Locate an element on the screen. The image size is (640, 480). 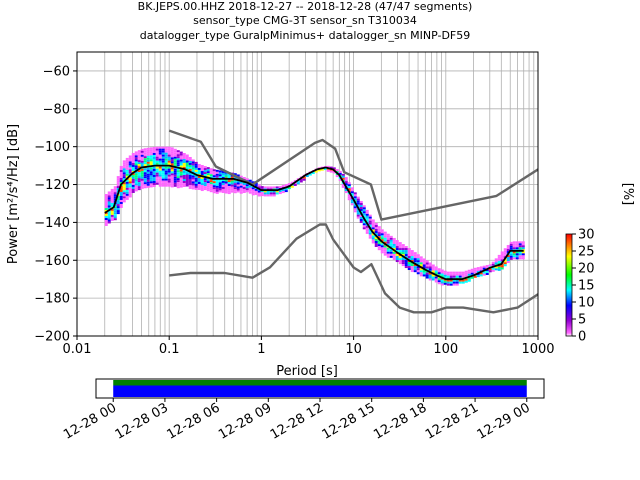
y-tick-label-7: −200 is located at coordinates (52, 337).